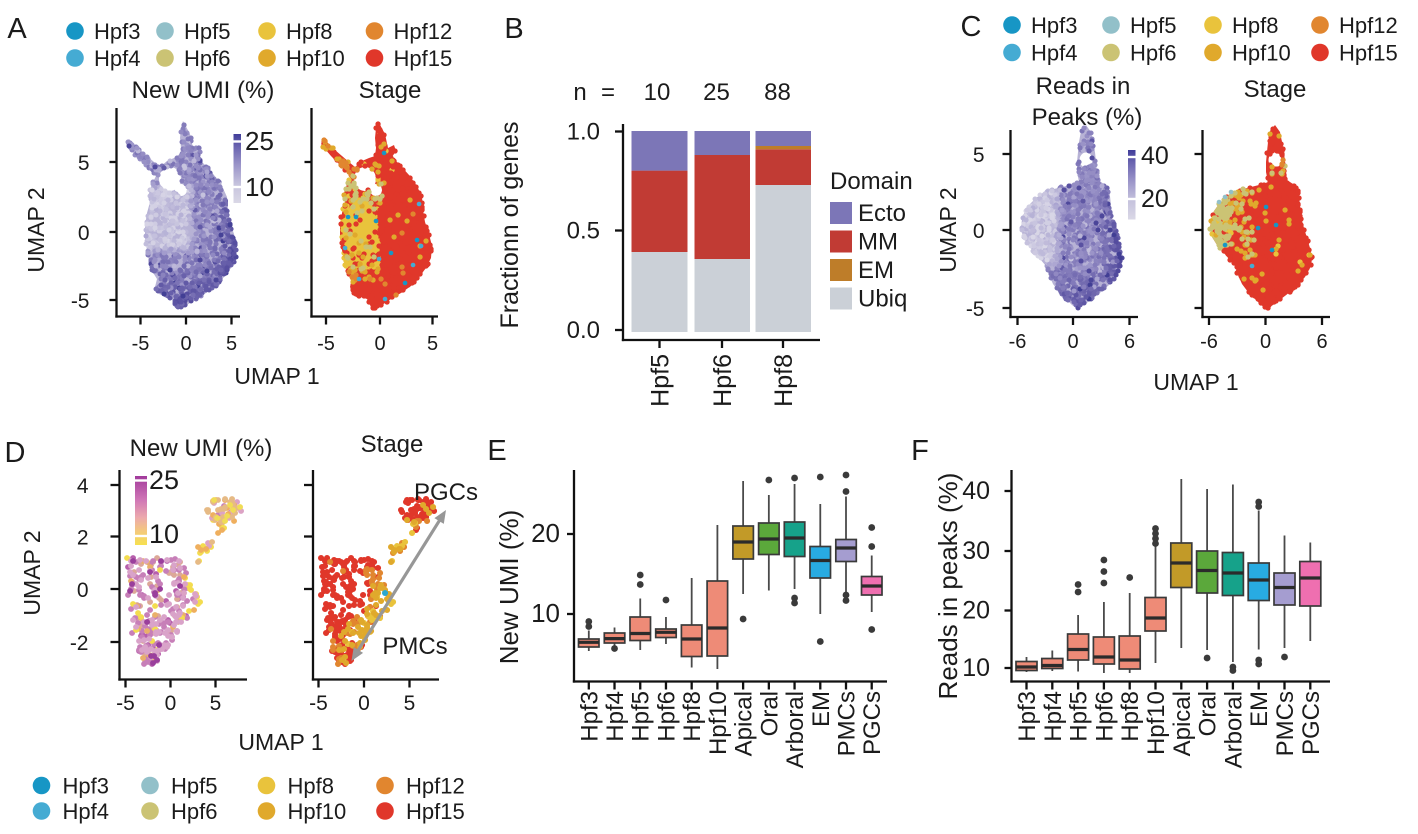 The height and width of the screenshot is (834, 1418). What do you see at coordinates (1155, 199) in the screenshot?
I see `svg-text: 20` at bounding box center [1155, 199].